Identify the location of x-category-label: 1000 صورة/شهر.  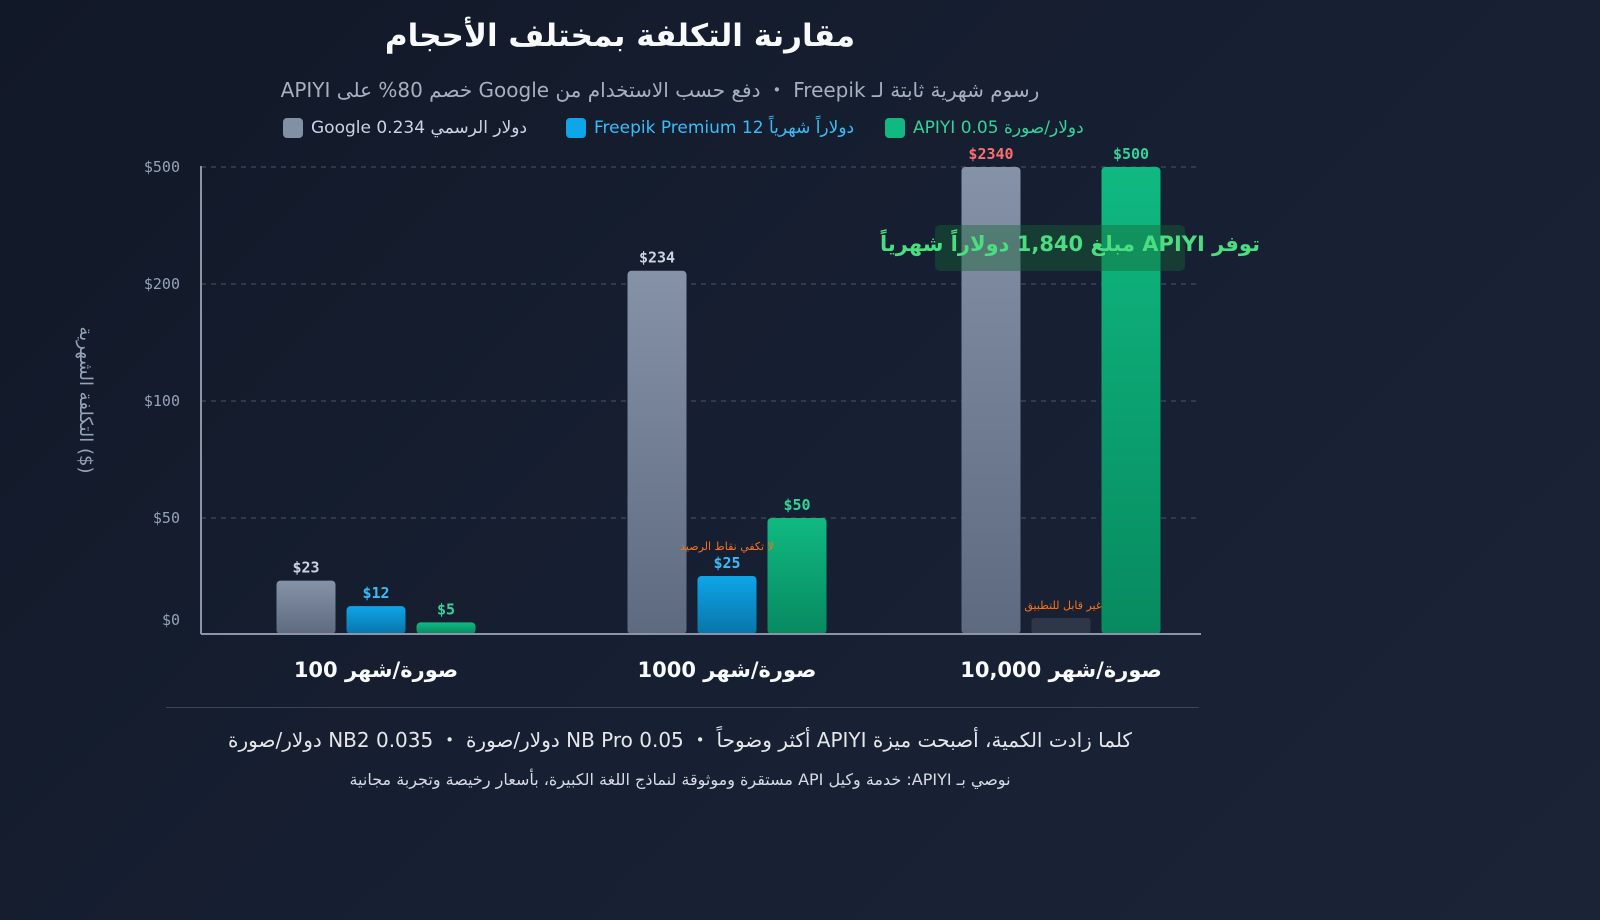
(727, 670).